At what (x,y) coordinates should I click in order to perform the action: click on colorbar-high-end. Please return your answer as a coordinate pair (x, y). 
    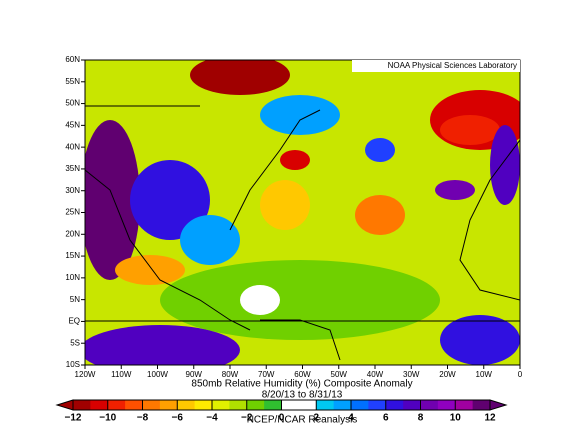
    Looking at the image, I should click on (498, 405).